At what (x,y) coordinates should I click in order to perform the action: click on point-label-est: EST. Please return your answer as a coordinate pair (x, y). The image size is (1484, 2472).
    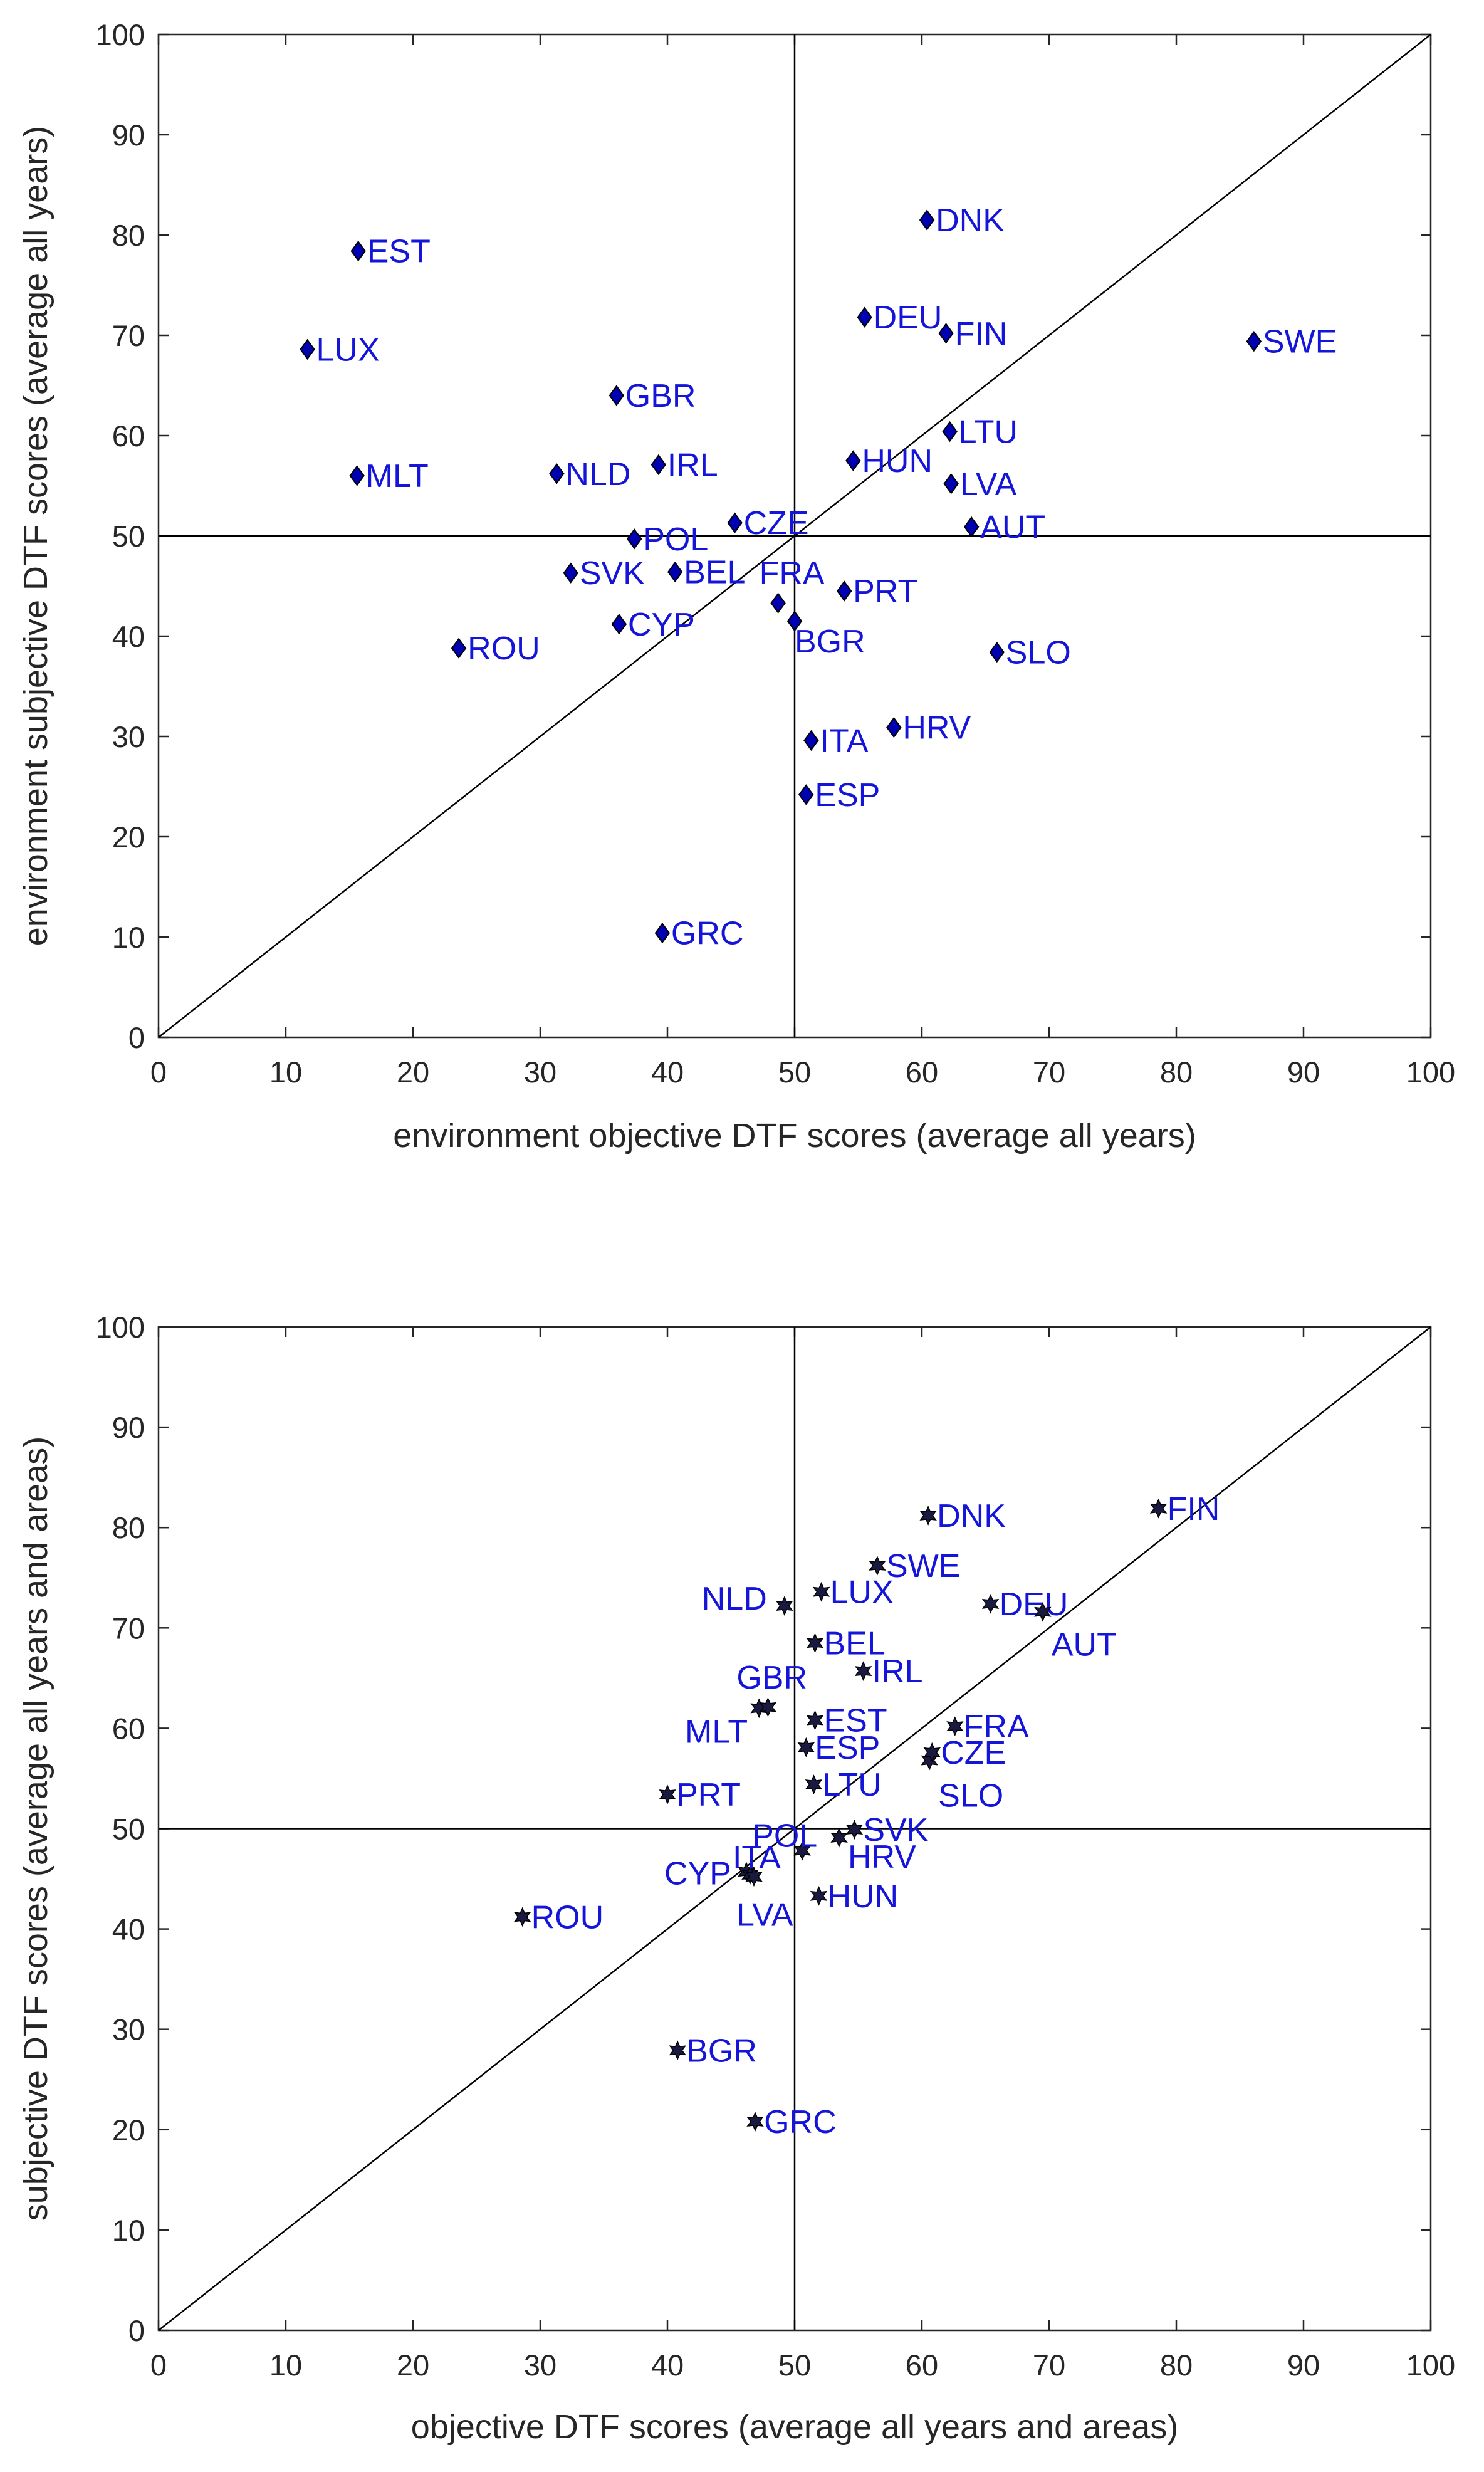
    Looking at the image, I should click on (855, 1721).